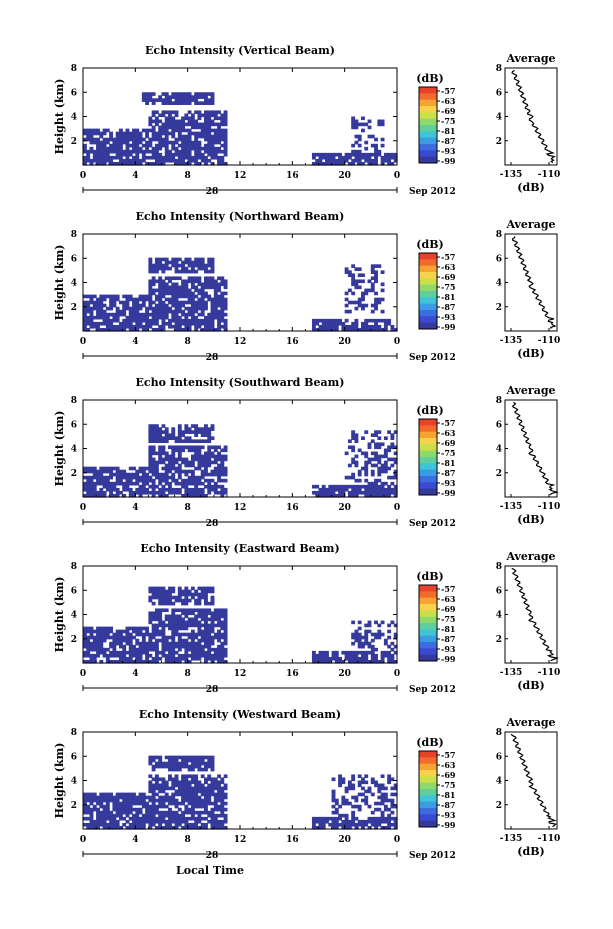 This screenshot has width=613, height=929. I want to click on colorbar-tick-label: -57, so click(448, 423).